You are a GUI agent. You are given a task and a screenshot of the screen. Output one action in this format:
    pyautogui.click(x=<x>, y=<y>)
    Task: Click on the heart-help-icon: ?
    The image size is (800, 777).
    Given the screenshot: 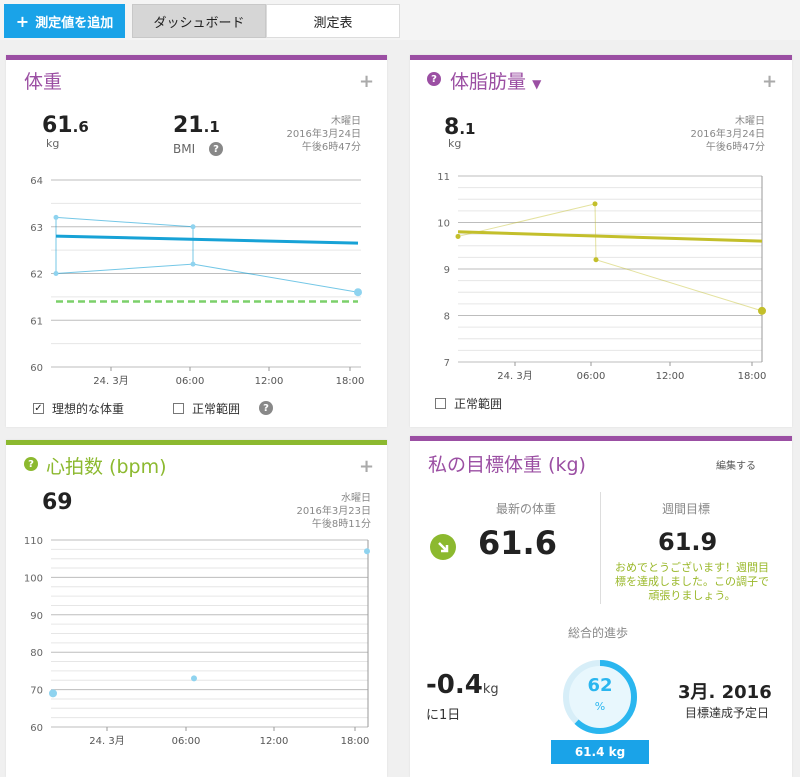 What is the action you would take?
    pyautogui.click(x=31, y=464)
    